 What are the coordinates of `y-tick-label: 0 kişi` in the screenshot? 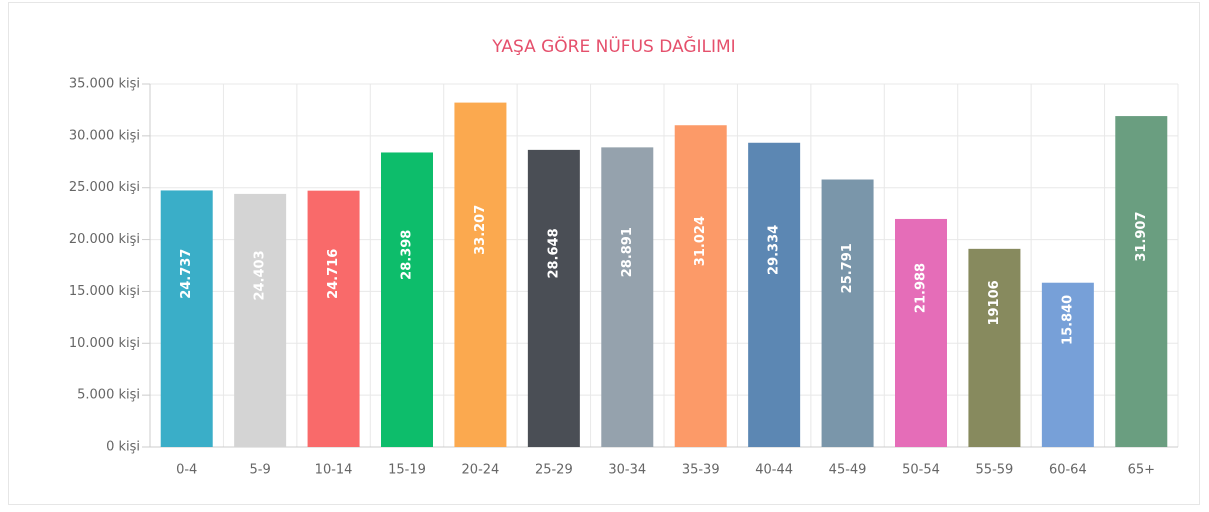 It's located at (123, 447).